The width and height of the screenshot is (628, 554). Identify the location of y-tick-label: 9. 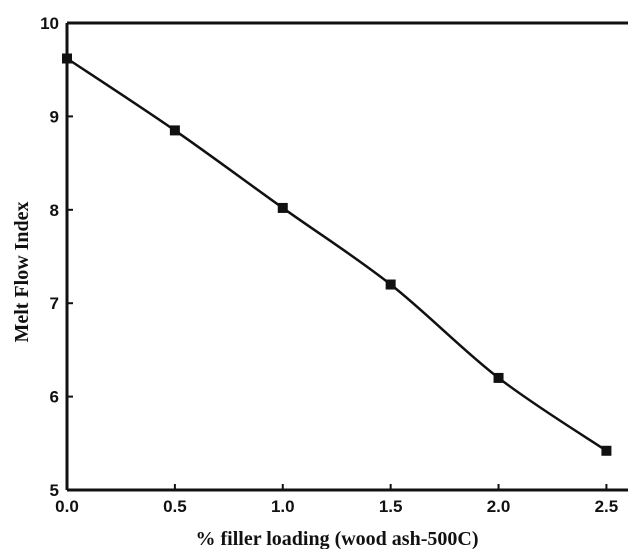
(54, 116).